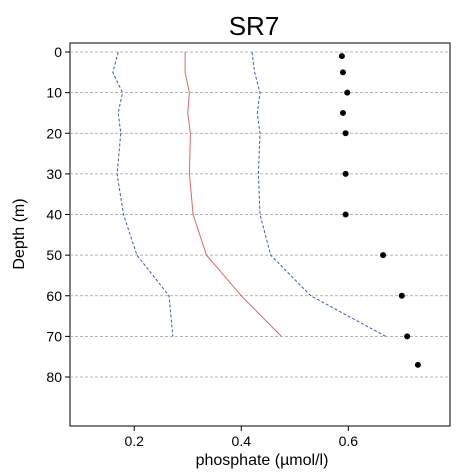  What do you see at coordinates (54, 93) in the screenshot?
I see `y-tick-label-10: 10` at bounding box center [54, 93].